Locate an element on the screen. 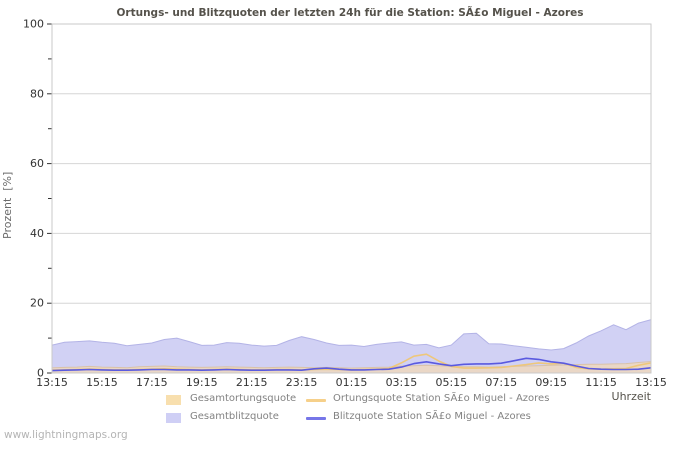  legend-label-blitzquote-station: Blitzquote Station SÃ£o Miguel - Azores is located at coordinates (432, 416).